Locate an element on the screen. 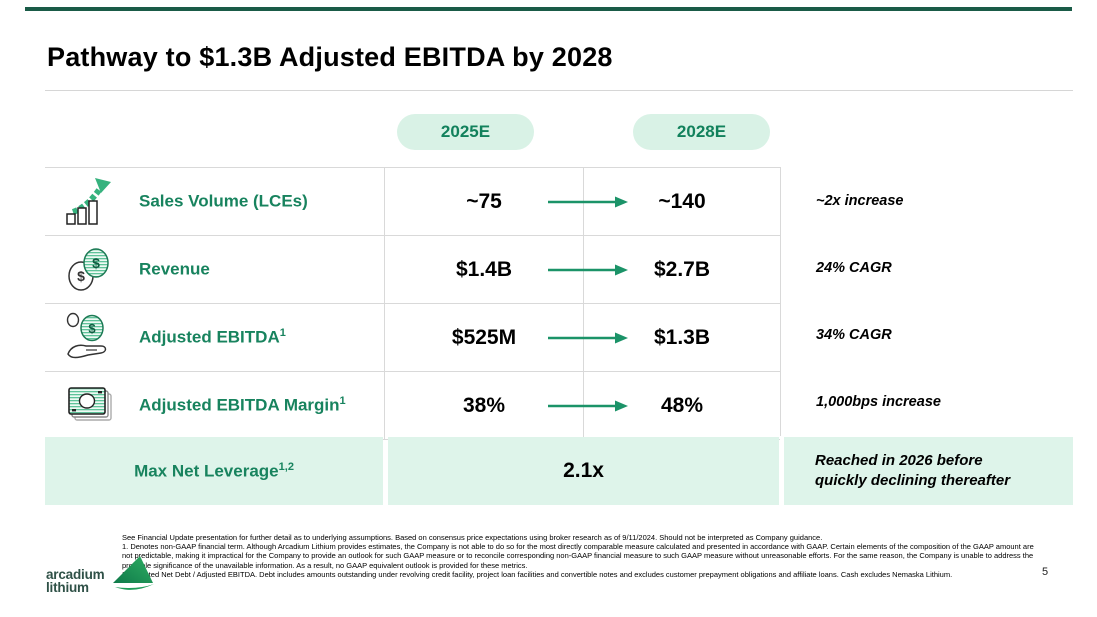  value-2025: ~75 is located at coordinates (483, 201).